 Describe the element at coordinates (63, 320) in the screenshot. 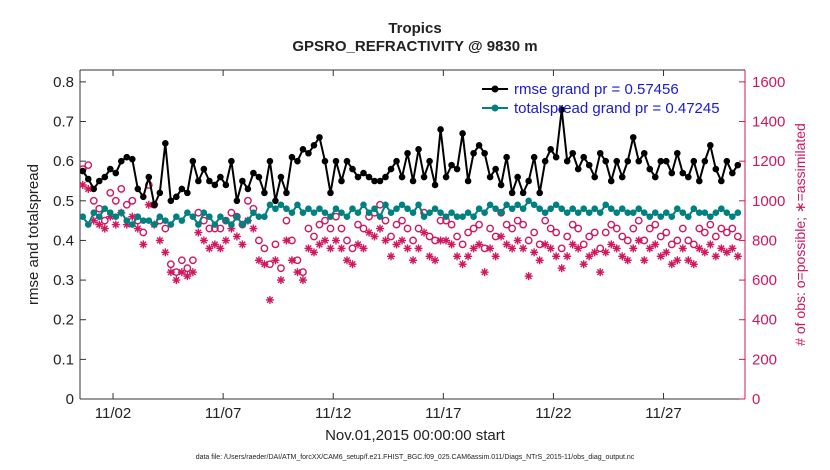

I see `y-tick-label: 0.2` at that location.